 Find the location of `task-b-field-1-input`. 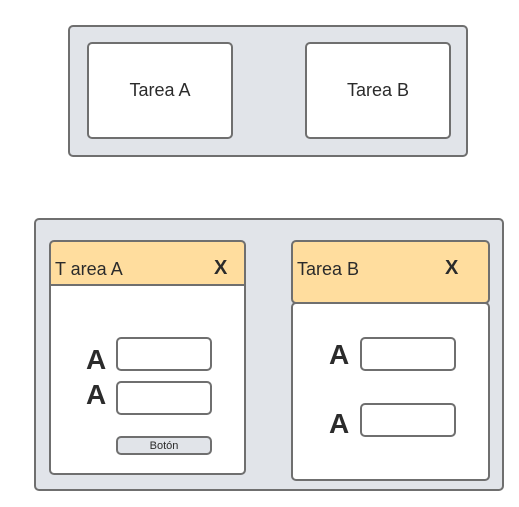

task-b-field-1-input is located at coordinates (408, 354).